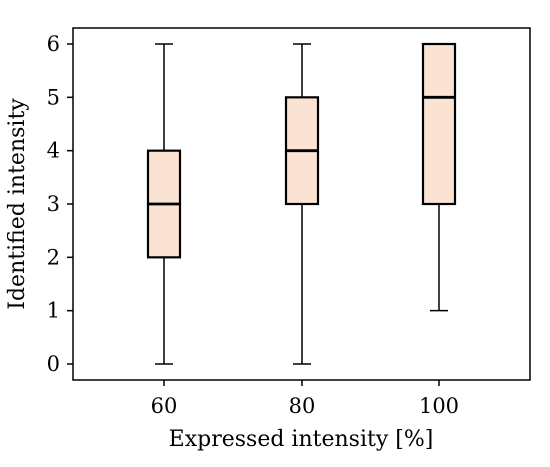  I want to click on y-tick-label: 4, so click(53, 151).